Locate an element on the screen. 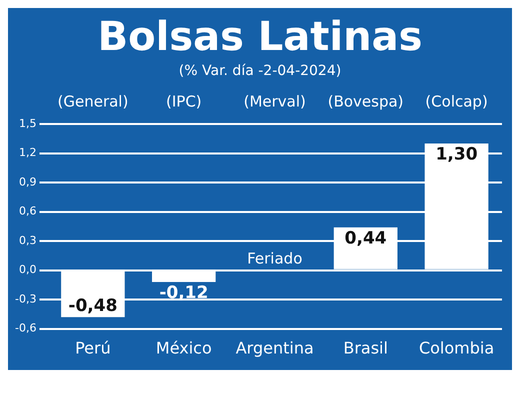 The height and width of the screenshot is (393, 520). text: Feriado is located at coordinates (274, 259).